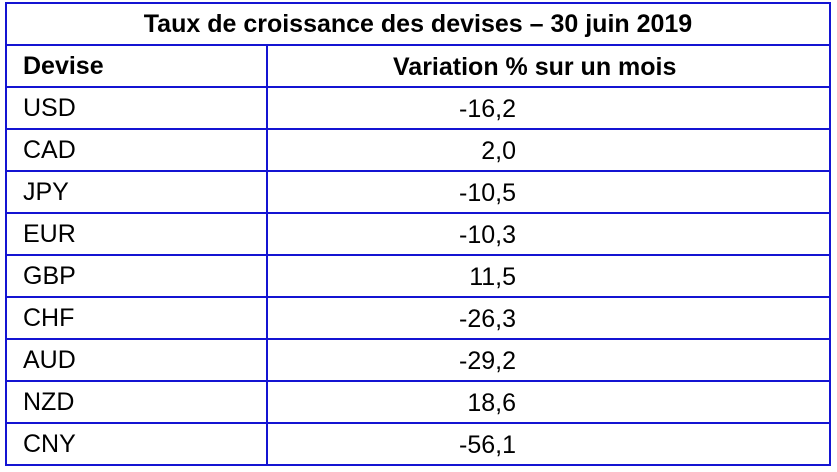 This screenshot has height=472, width=837. I want to click on header-row: Devise Variation % sur un mois, so click(418, 66).